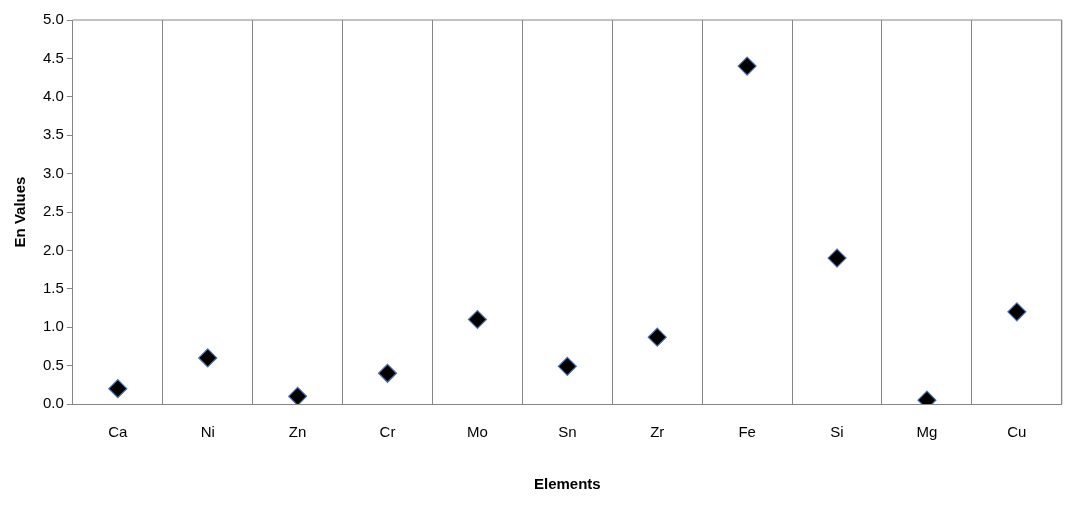 The image size is (1072, 506). I want to click on x-tick-label: Mo, so click(477, 432).